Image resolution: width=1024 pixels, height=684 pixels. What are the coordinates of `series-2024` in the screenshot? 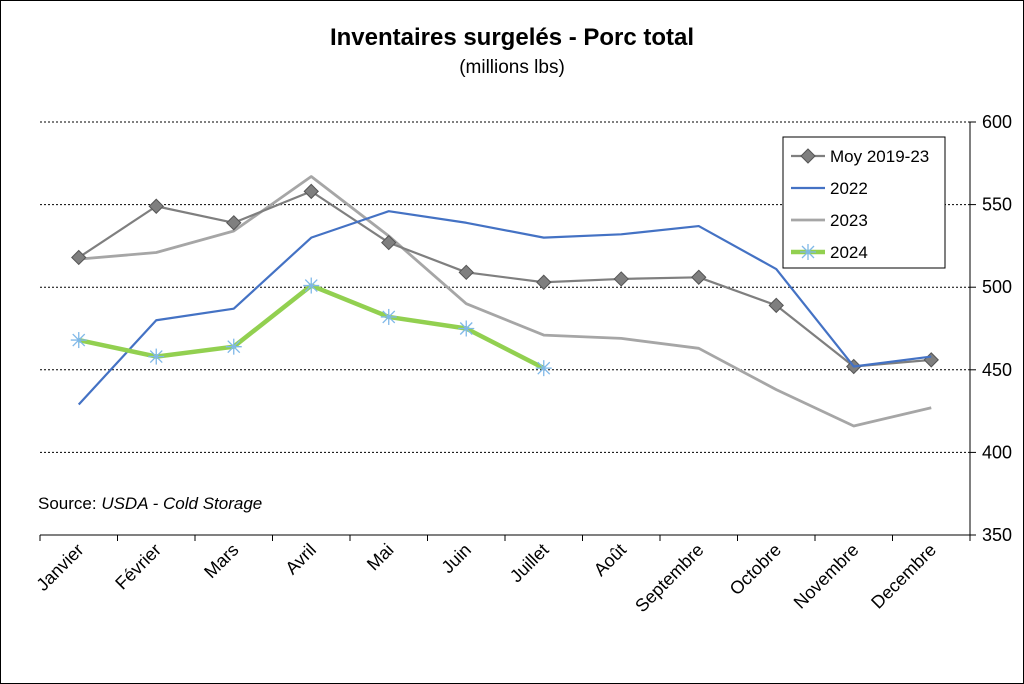 It's located at (311, 327).